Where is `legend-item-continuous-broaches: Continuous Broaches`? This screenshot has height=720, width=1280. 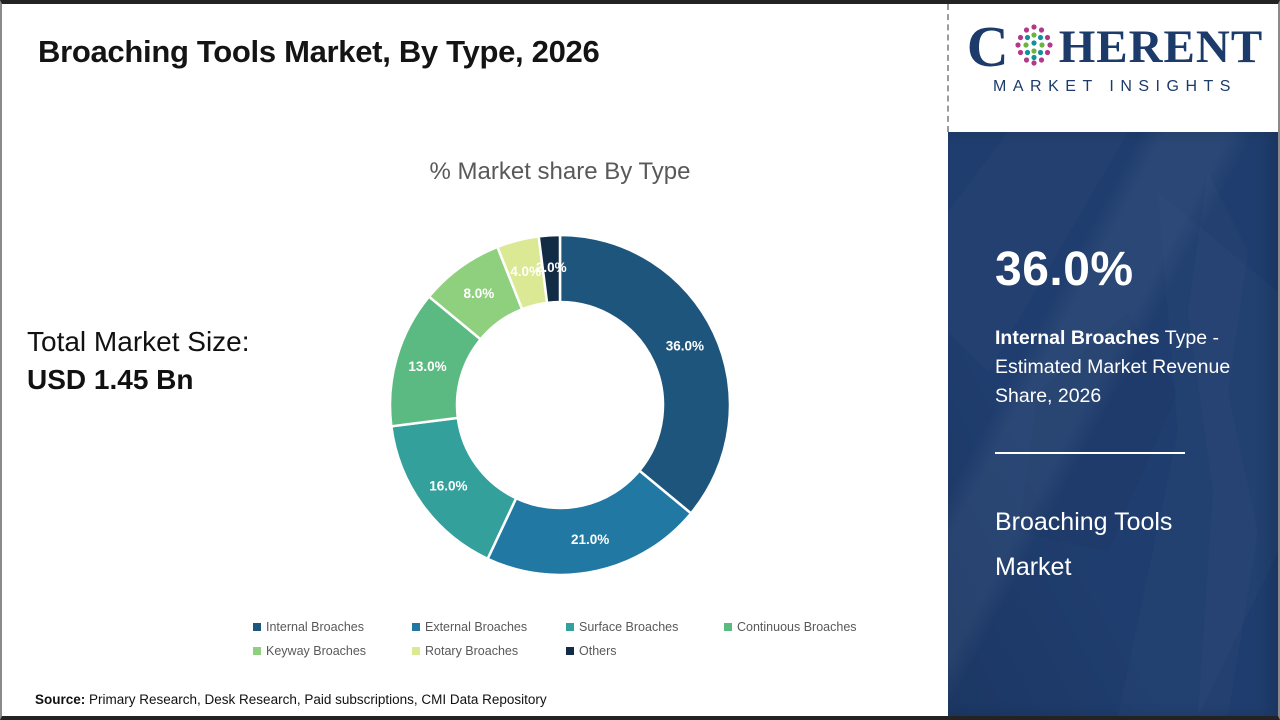
legend-item-continuous-broaches: Continuous Broaches is located at coordinates (790, 627).